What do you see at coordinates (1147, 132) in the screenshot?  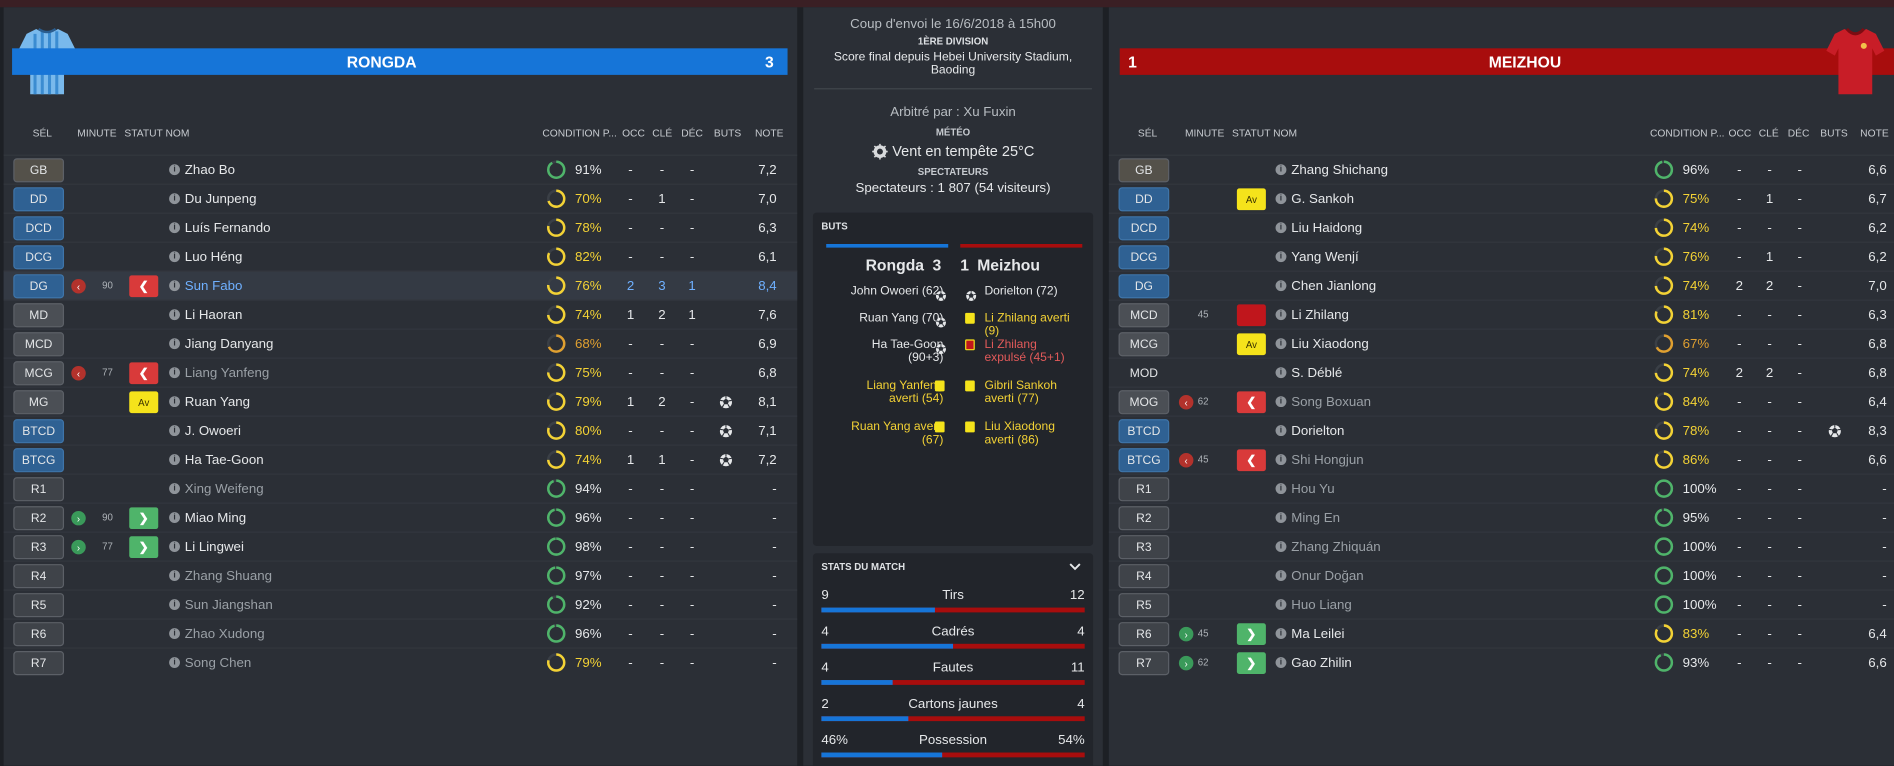 I see `col-sel: SÉL` at bounding box center [1147, 132].